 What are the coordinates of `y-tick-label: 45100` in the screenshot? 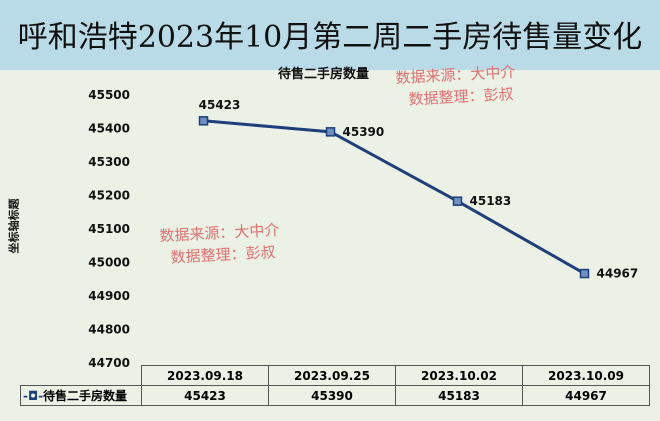 It's located at (109, 229).